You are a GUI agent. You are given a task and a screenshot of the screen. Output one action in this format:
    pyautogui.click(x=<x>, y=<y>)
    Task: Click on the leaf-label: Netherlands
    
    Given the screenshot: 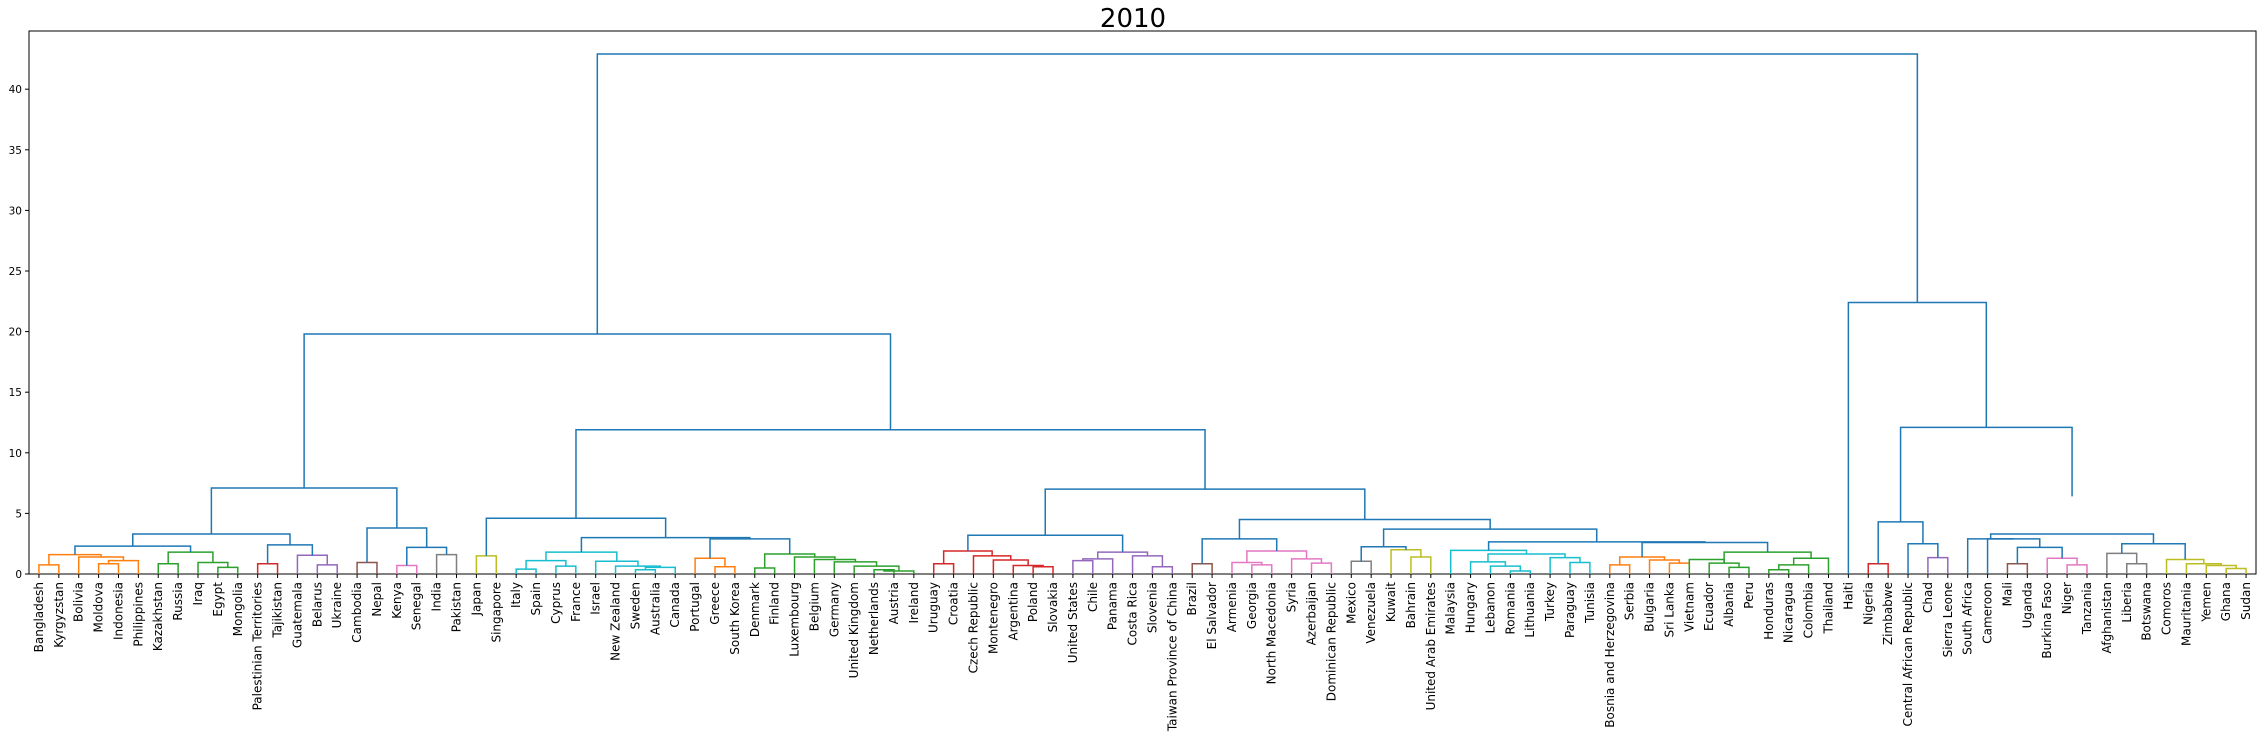 What is the action you would take?
    pyautogui.click(x=874, y=618)
    